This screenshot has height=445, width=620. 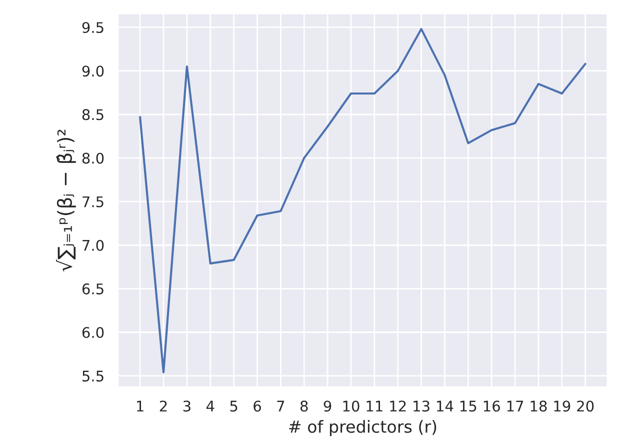 I want to click on x-tick-label: 5, so click(x=234, y=406).